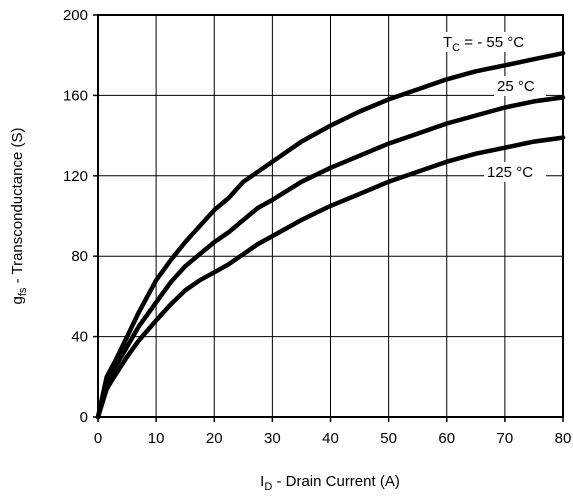  I want to click on x-axis-label: ID - Drain Current (A), so click(330, 483).